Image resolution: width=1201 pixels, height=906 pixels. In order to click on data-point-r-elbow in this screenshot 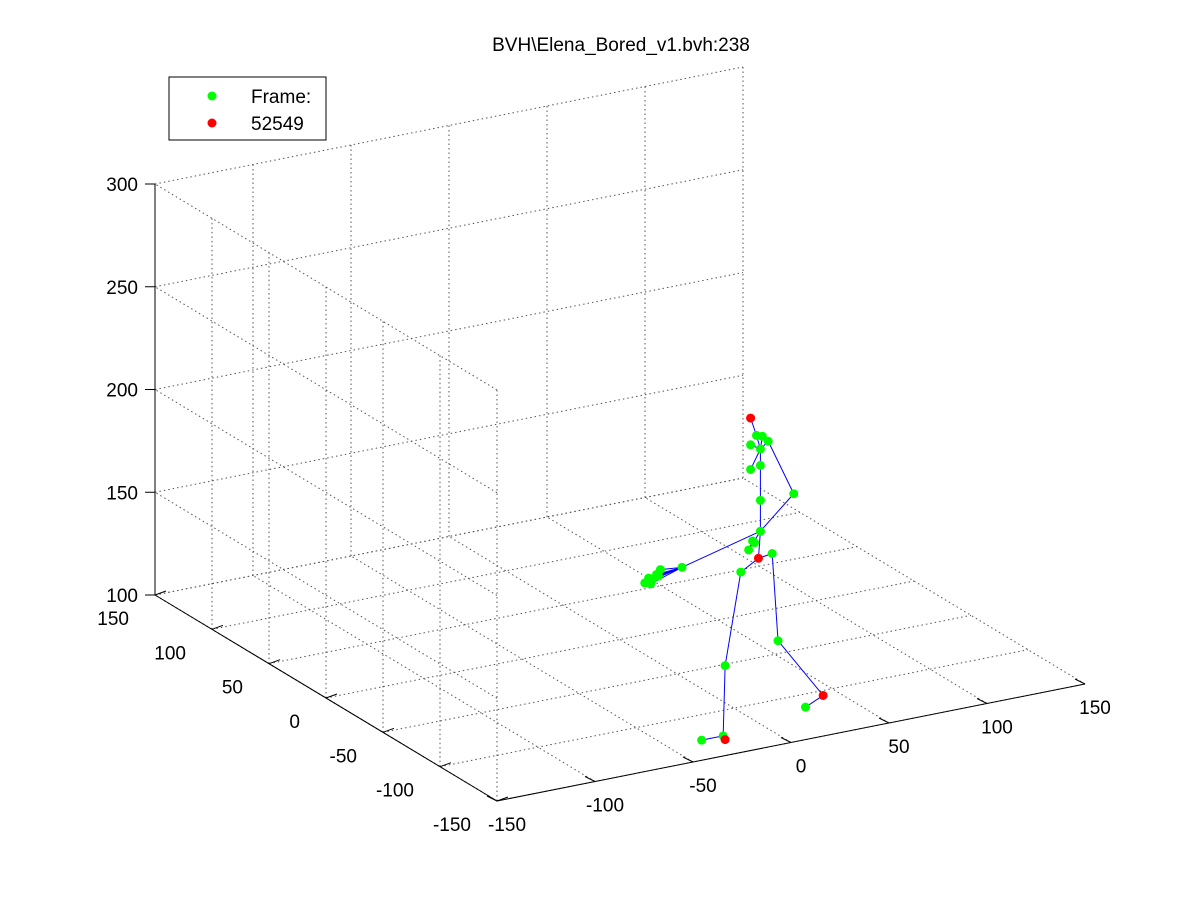, I will do `click(794, 494)`.